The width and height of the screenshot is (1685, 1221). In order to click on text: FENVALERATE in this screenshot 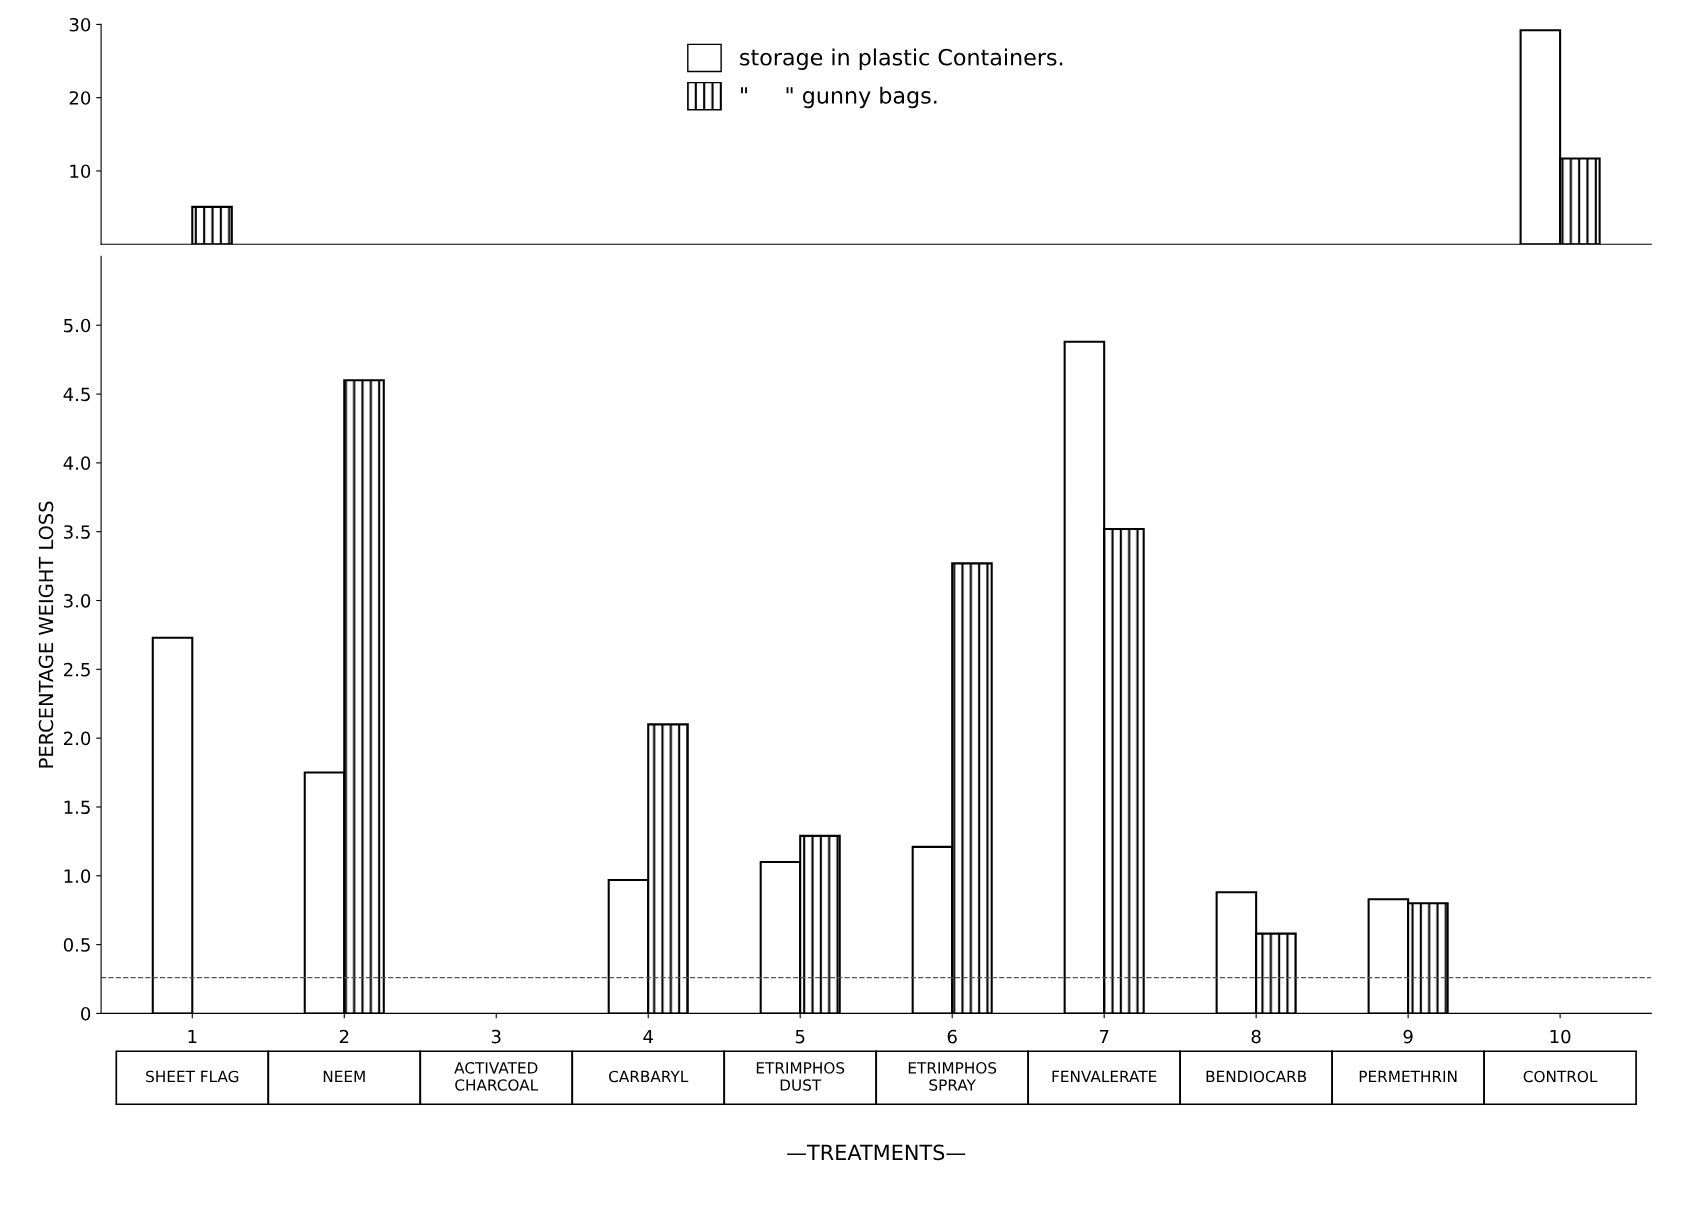, I will do `click(1104, 1076)`.